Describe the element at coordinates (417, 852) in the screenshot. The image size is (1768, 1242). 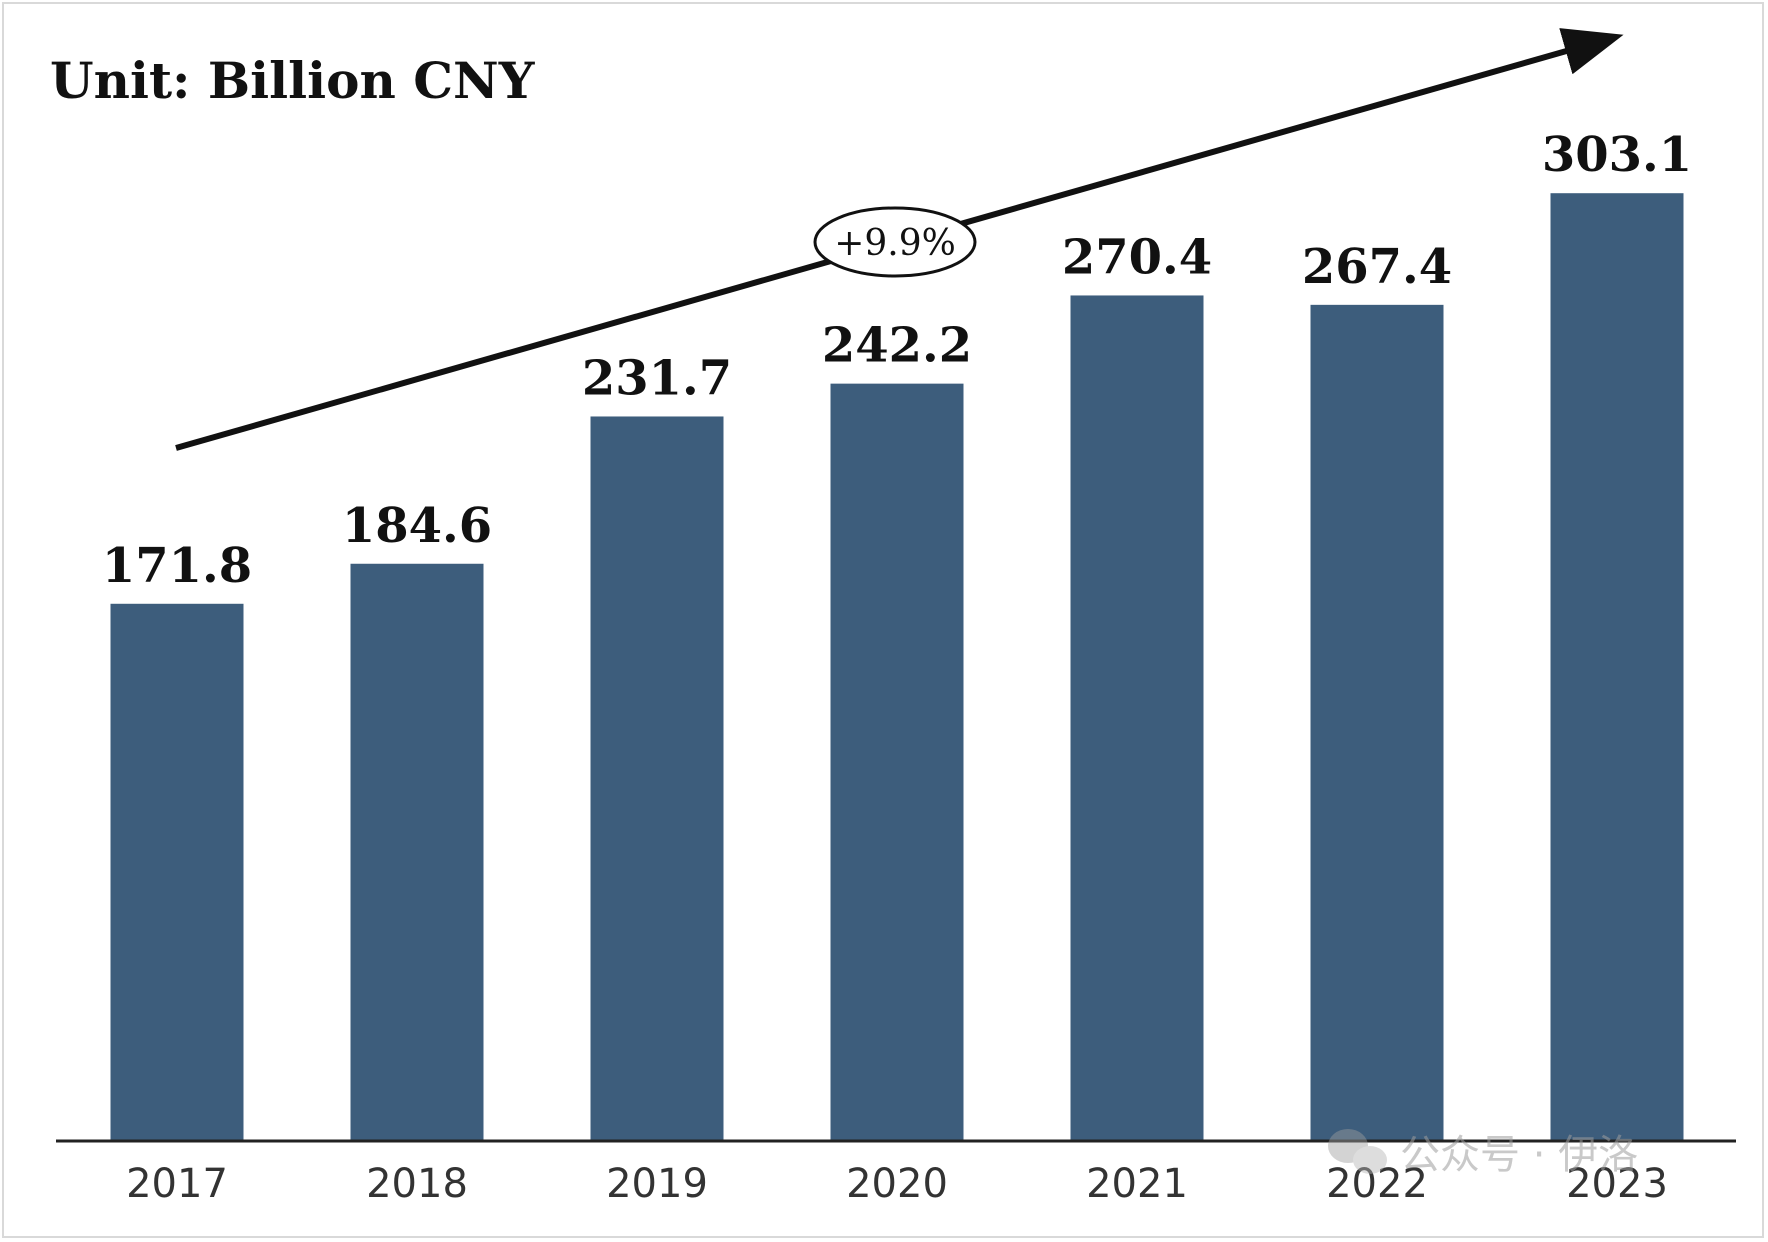
I see `bar-2018` at that location.